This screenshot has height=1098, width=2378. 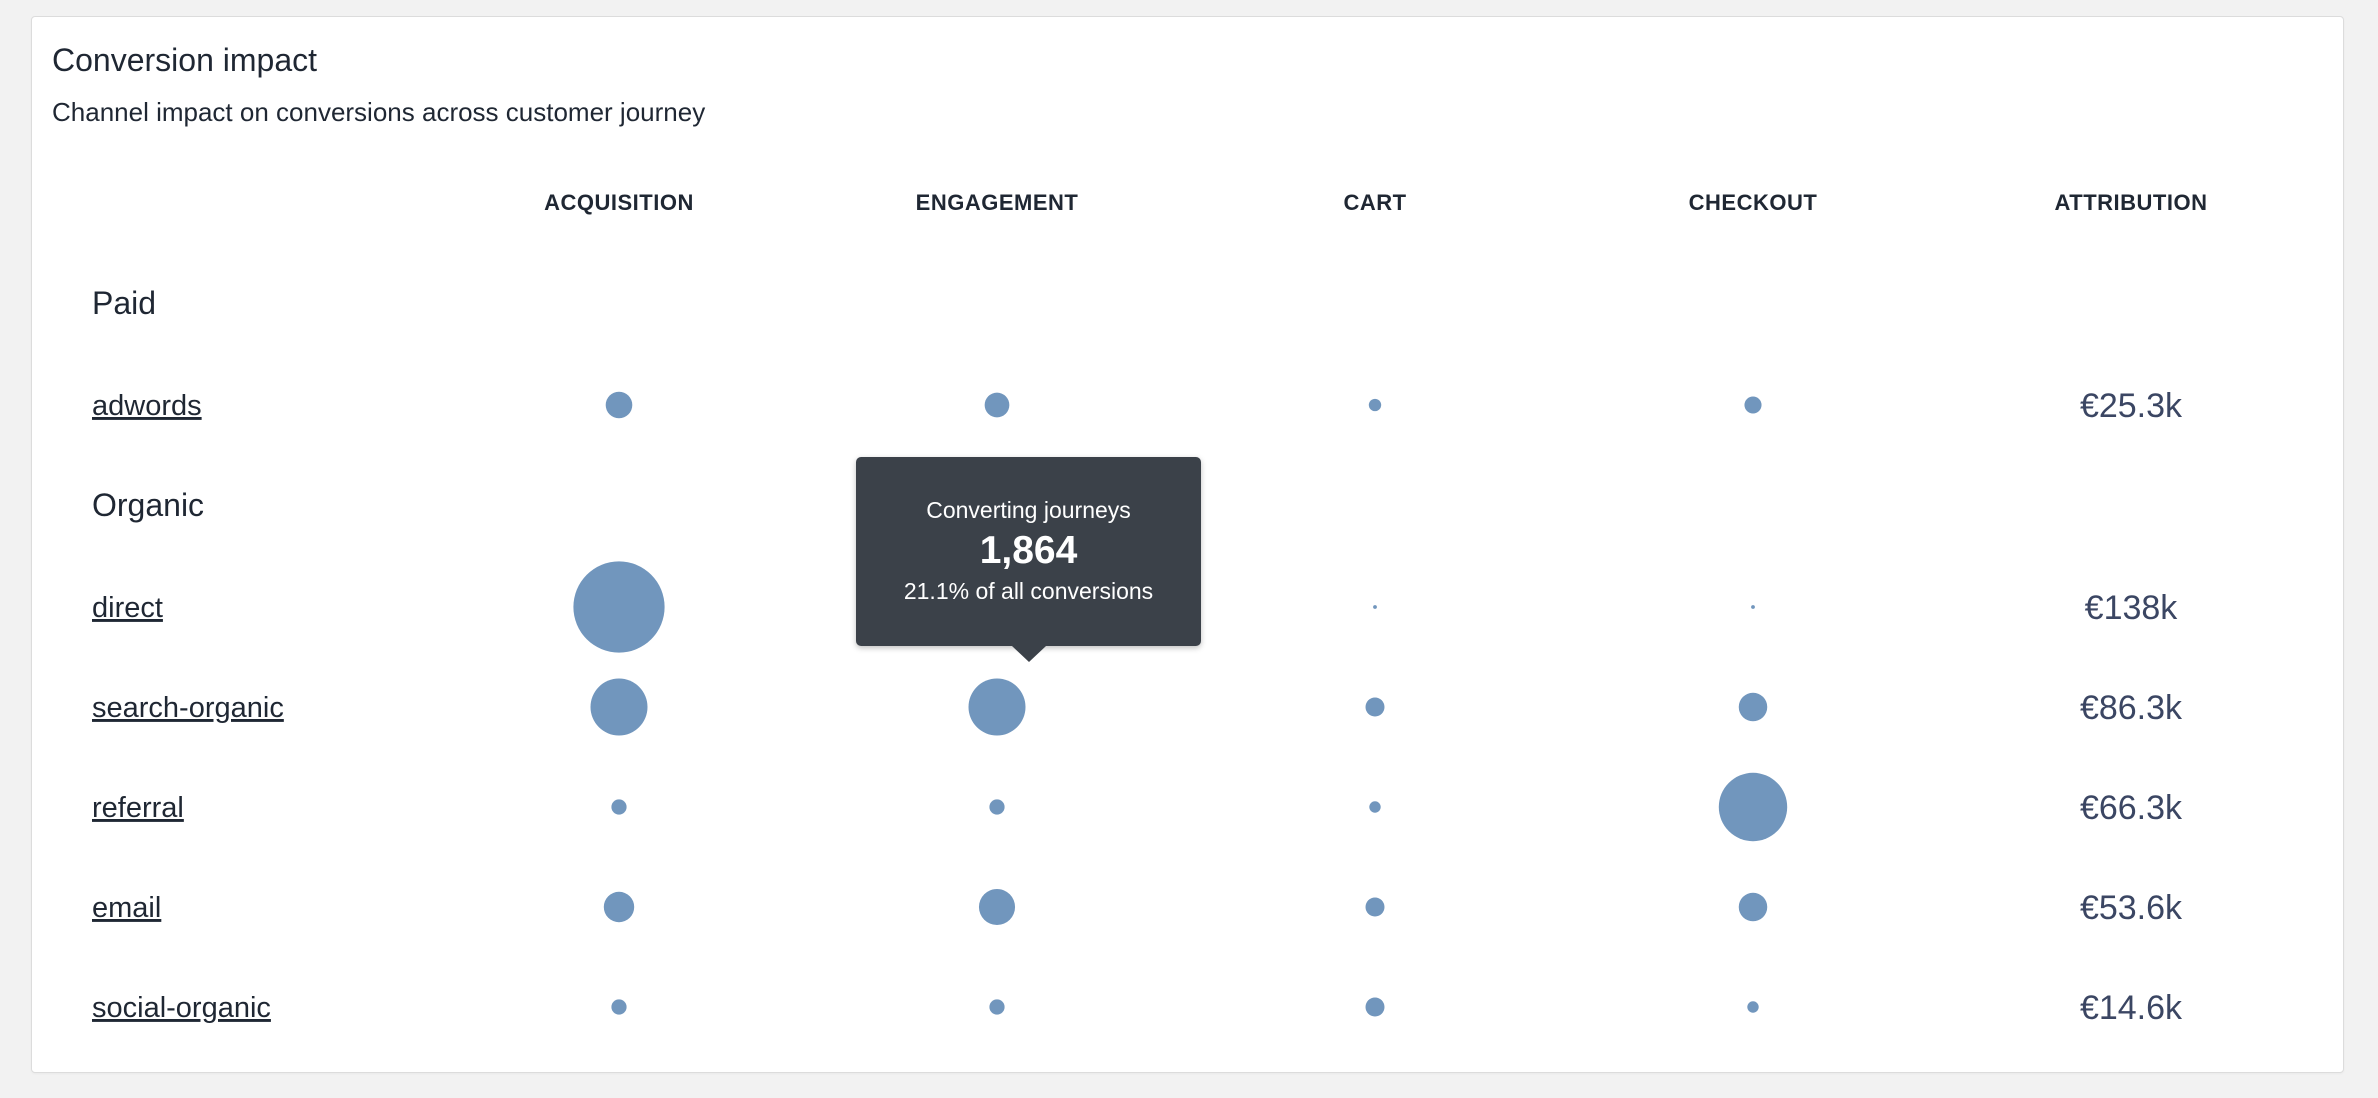 I want to click on bubble-direct-acquisition, so click(x=619, y=607).